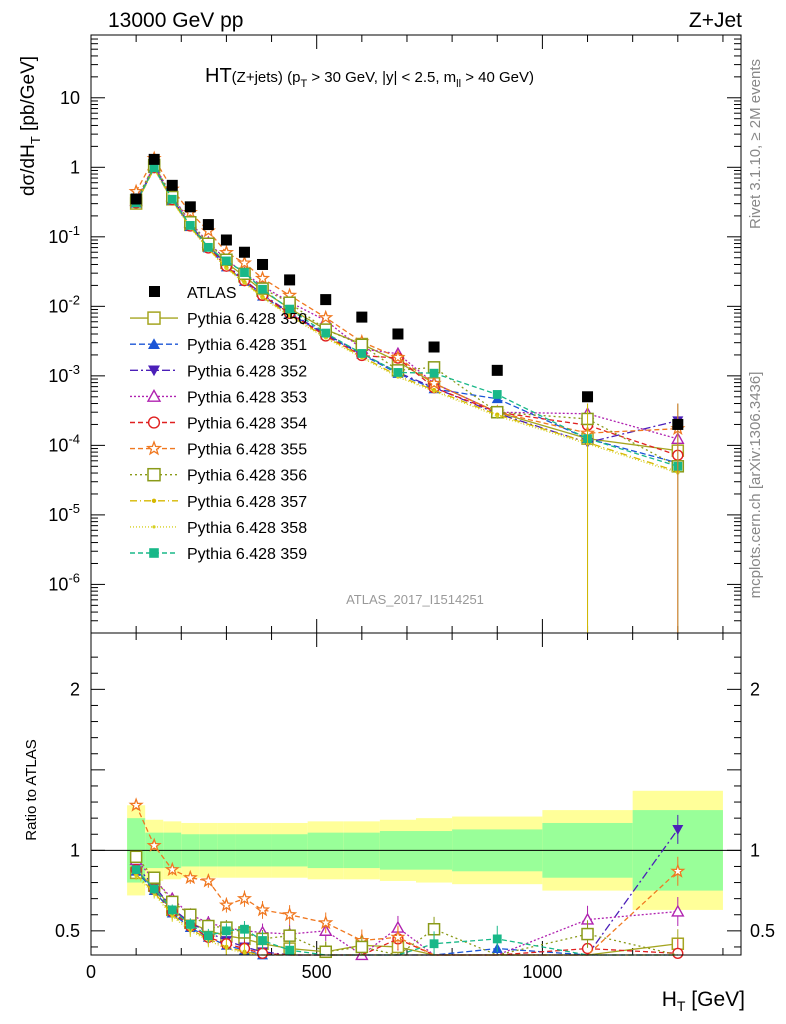  Describe the element at coordinates (74, 299) in the screenshot. I see `y-tick-exp: -2` at that location.